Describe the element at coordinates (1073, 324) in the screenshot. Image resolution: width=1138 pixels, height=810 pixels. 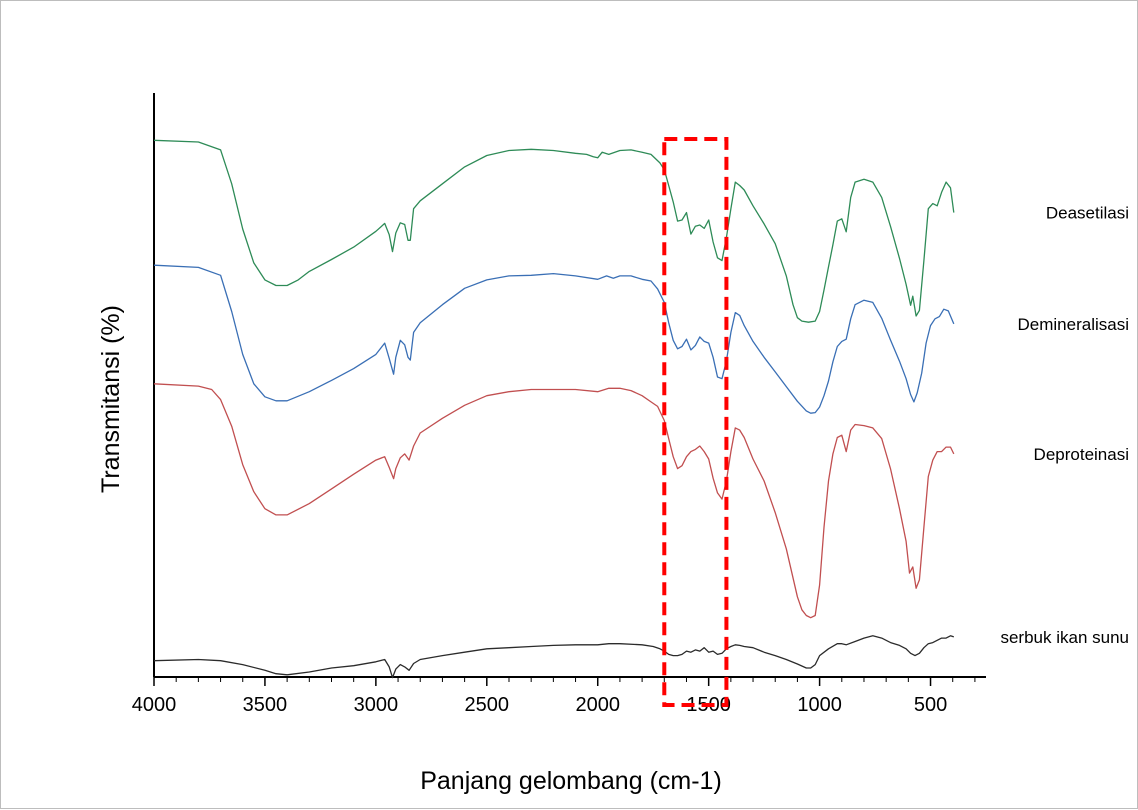
I see `series-label-demineralisasi: Demineralisasi` at that location.